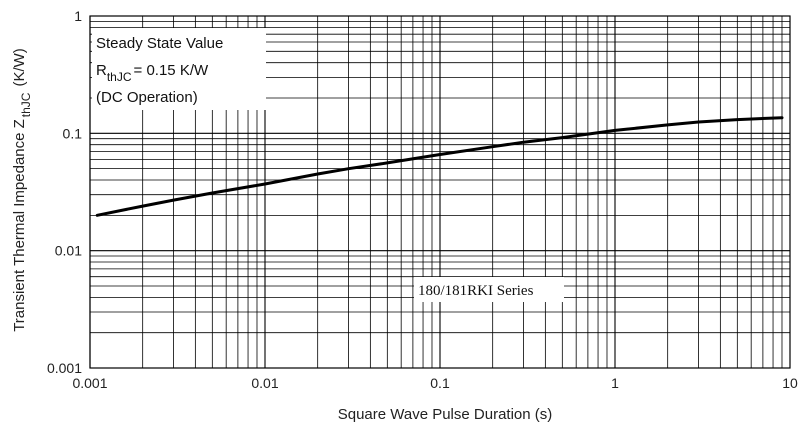  Describe the element at coordinates (73, 133) in the screenshot. I see `y-tick-label: 0.1` at that location.